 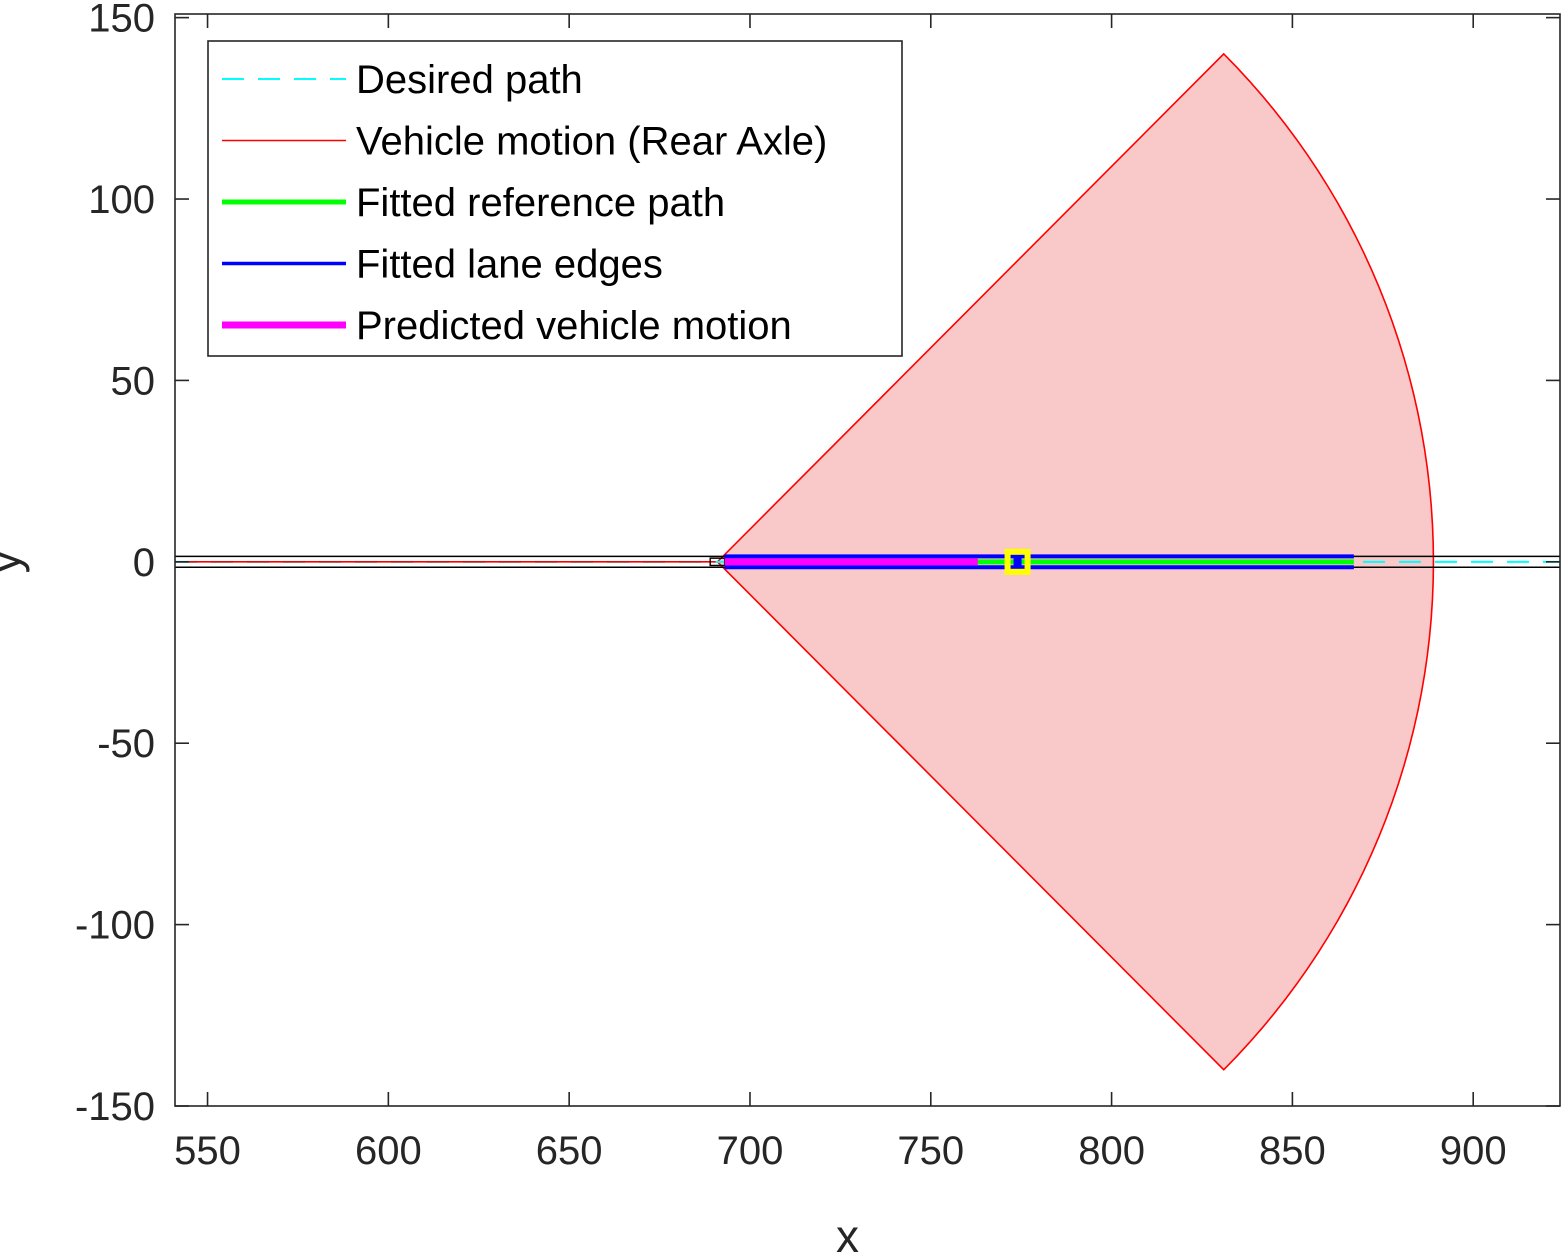 What do you see at coordinates (591, 142) in the screenshot?
I see `legend-label: Vehicle motion (Rear Axle)` at bounding box center [591, 142].